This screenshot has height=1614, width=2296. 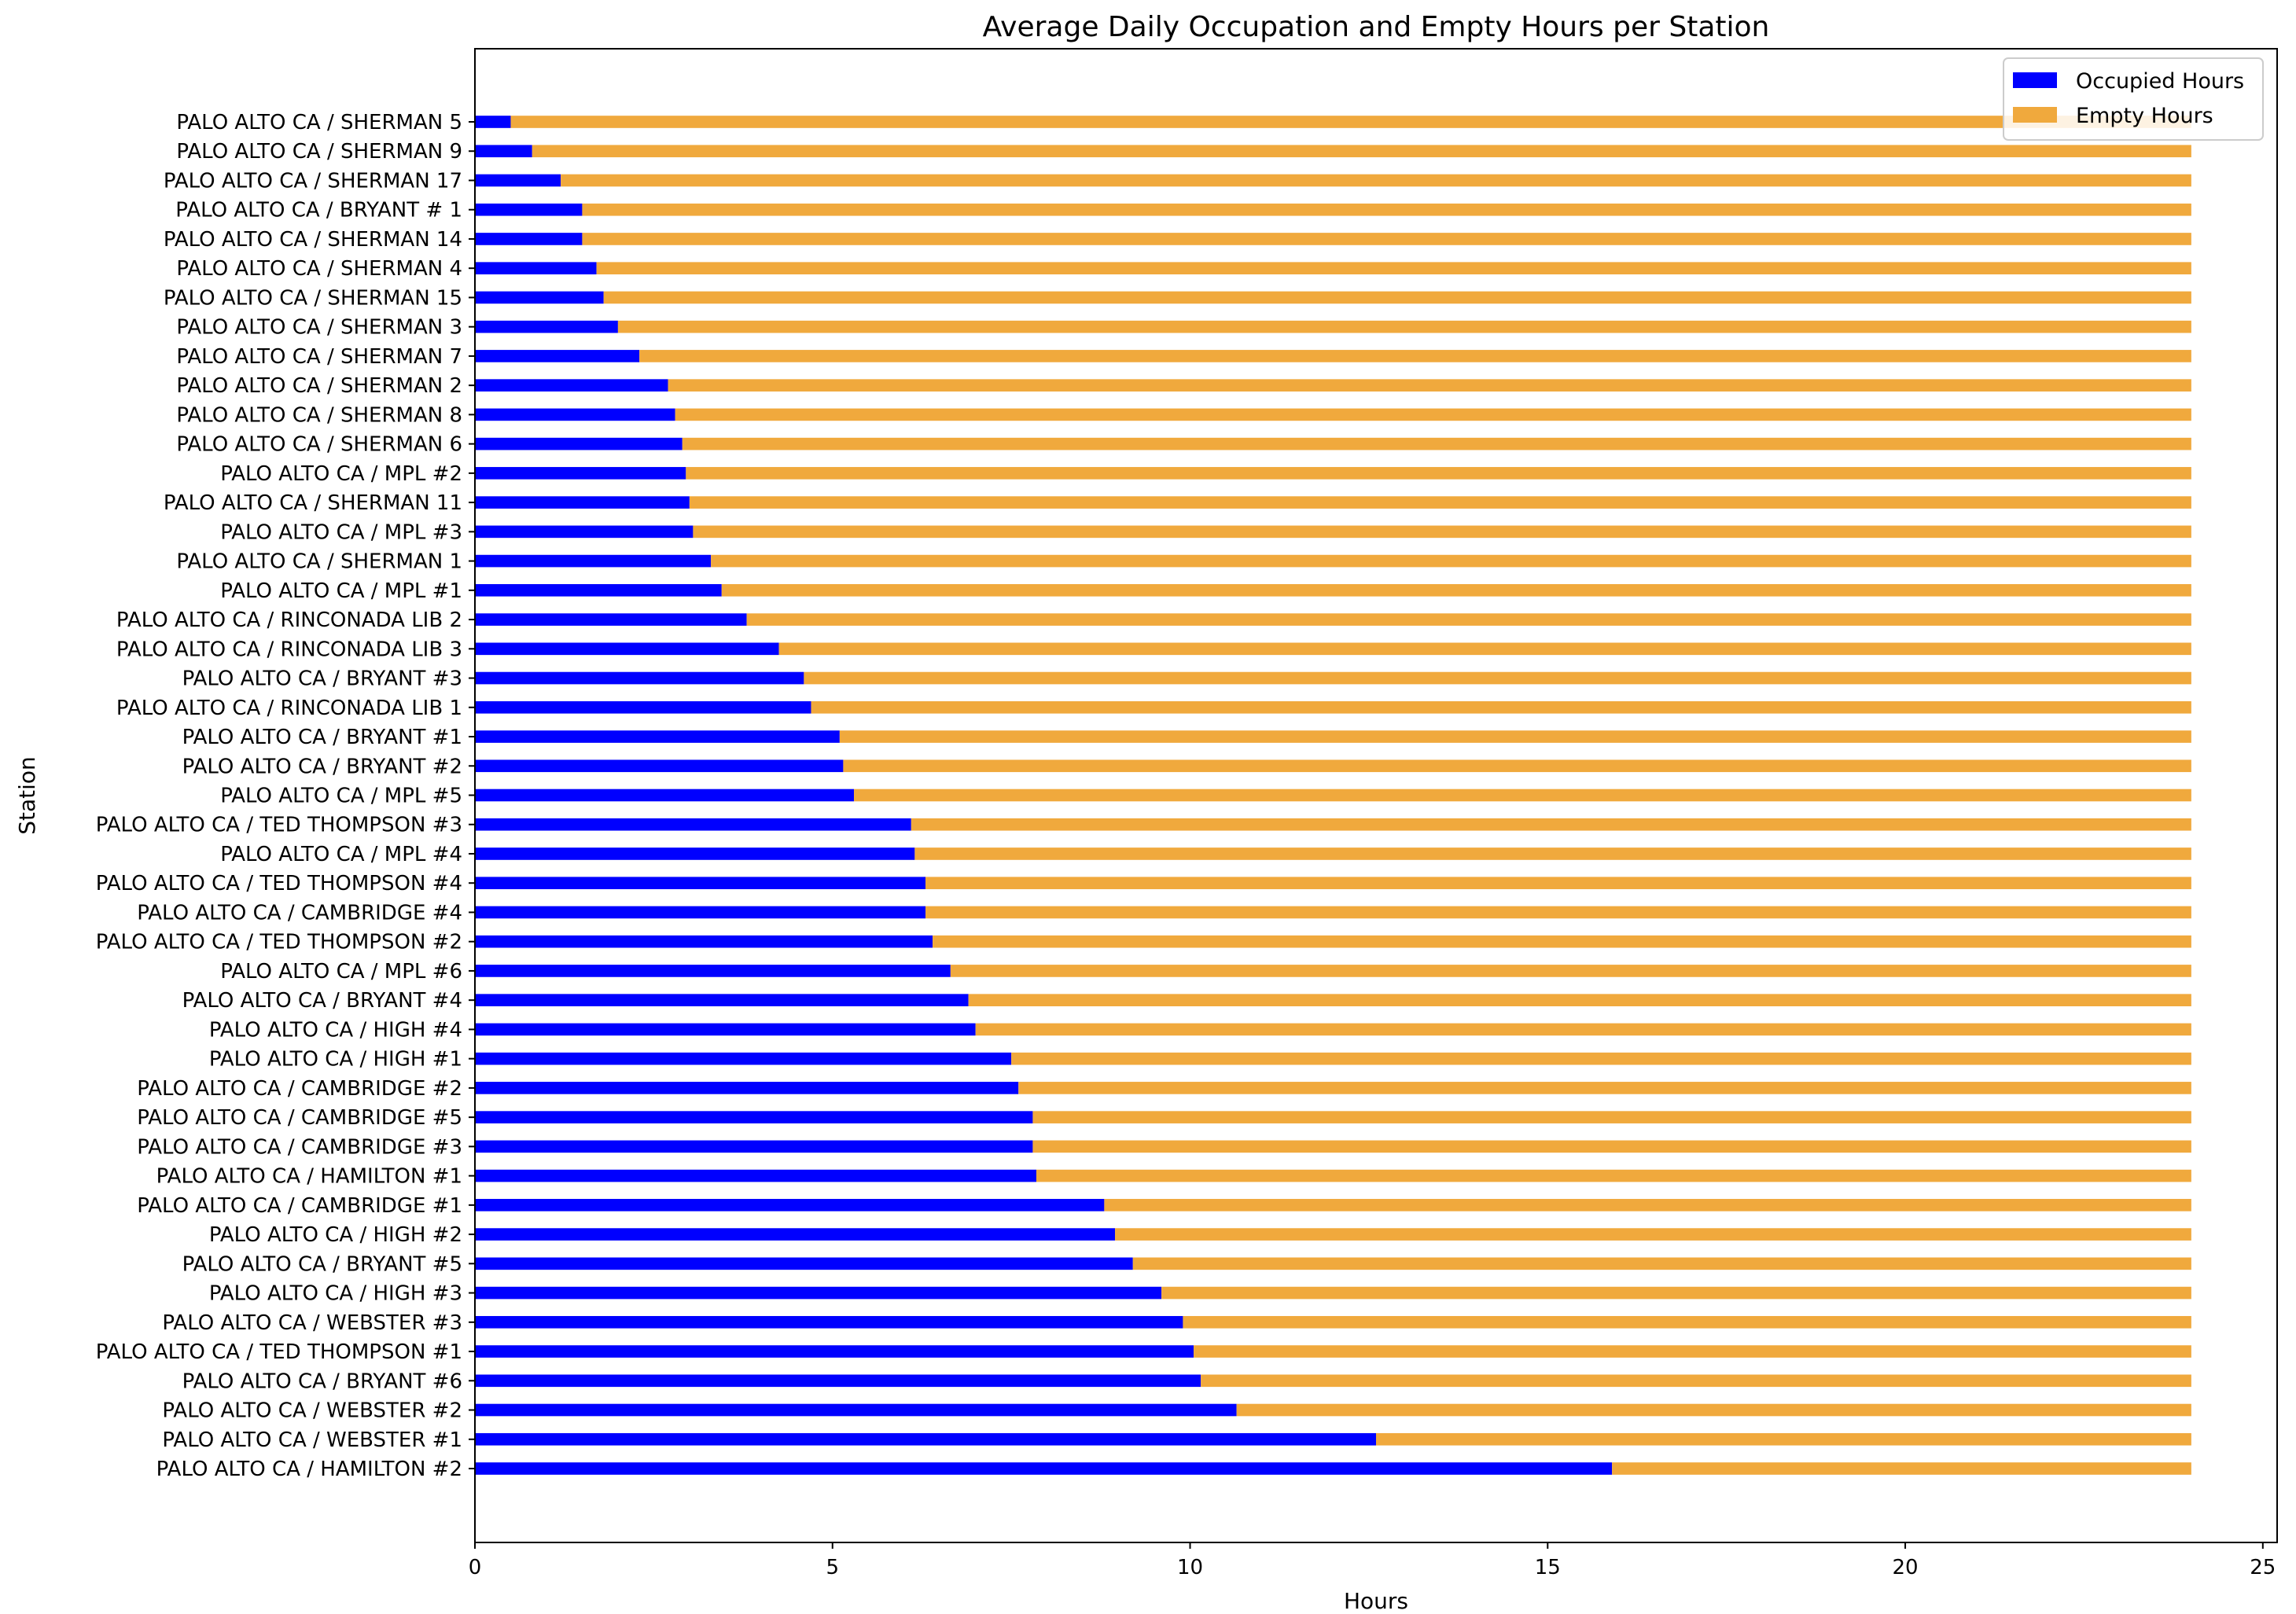 What do you see at coordinates (289, 620) in the screenshot?
I see `y-tick-label: PALO ALTO CA / RINCONADA LIB 2` at bounding box center [289, 620].